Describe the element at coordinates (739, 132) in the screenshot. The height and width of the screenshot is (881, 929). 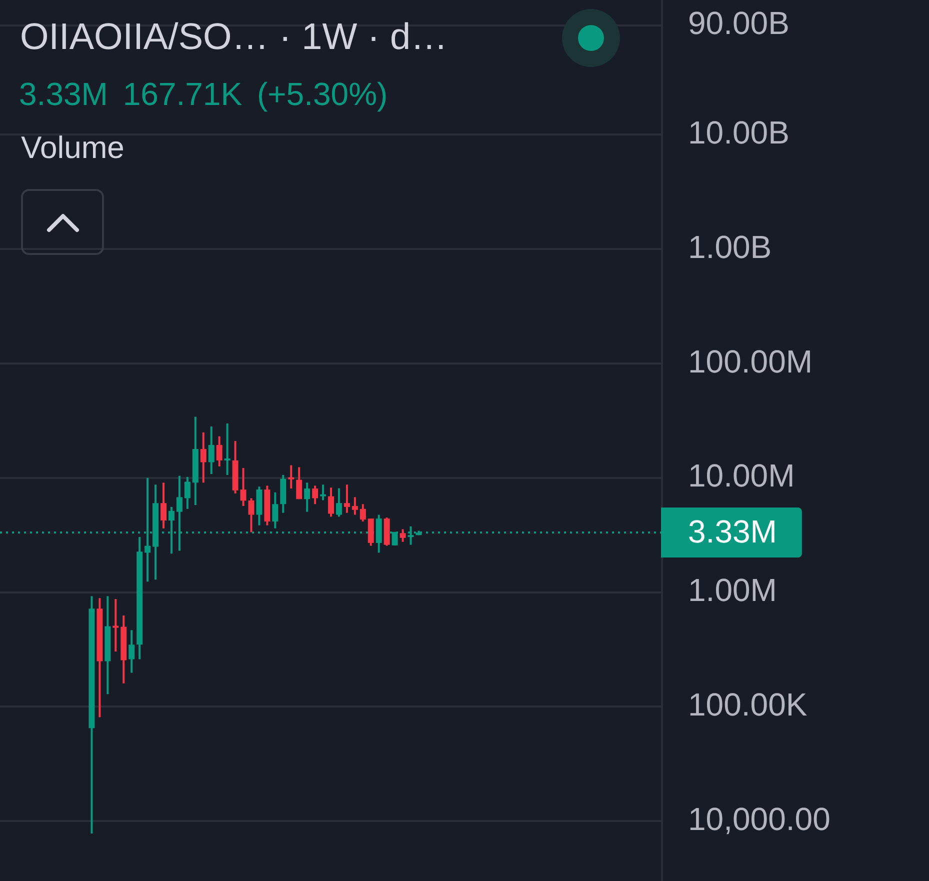
I see `y-tick-label: 10.00B` at that location.